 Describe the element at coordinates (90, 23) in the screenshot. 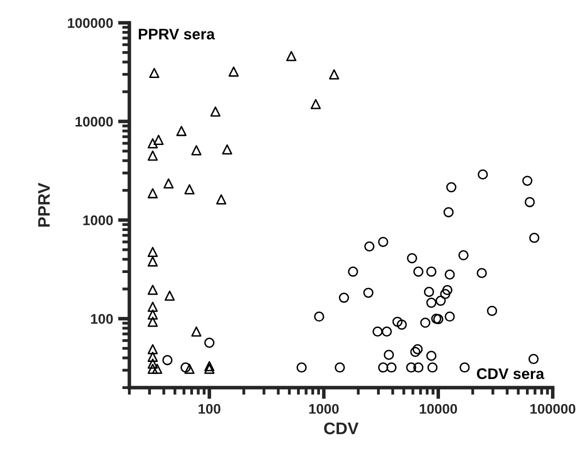

I see `y-tick-label: 100000` at that location.